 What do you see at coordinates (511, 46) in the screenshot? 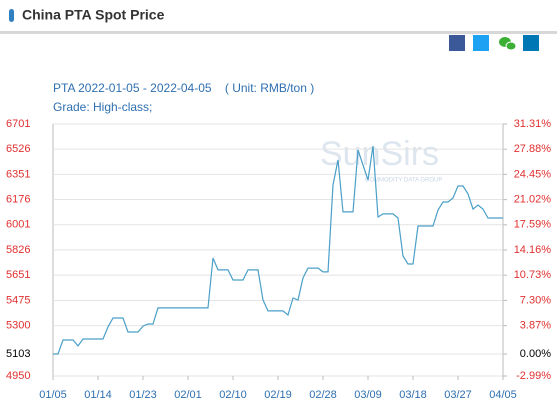
I see `wechat-bubble` at bounding box center [511, 46].